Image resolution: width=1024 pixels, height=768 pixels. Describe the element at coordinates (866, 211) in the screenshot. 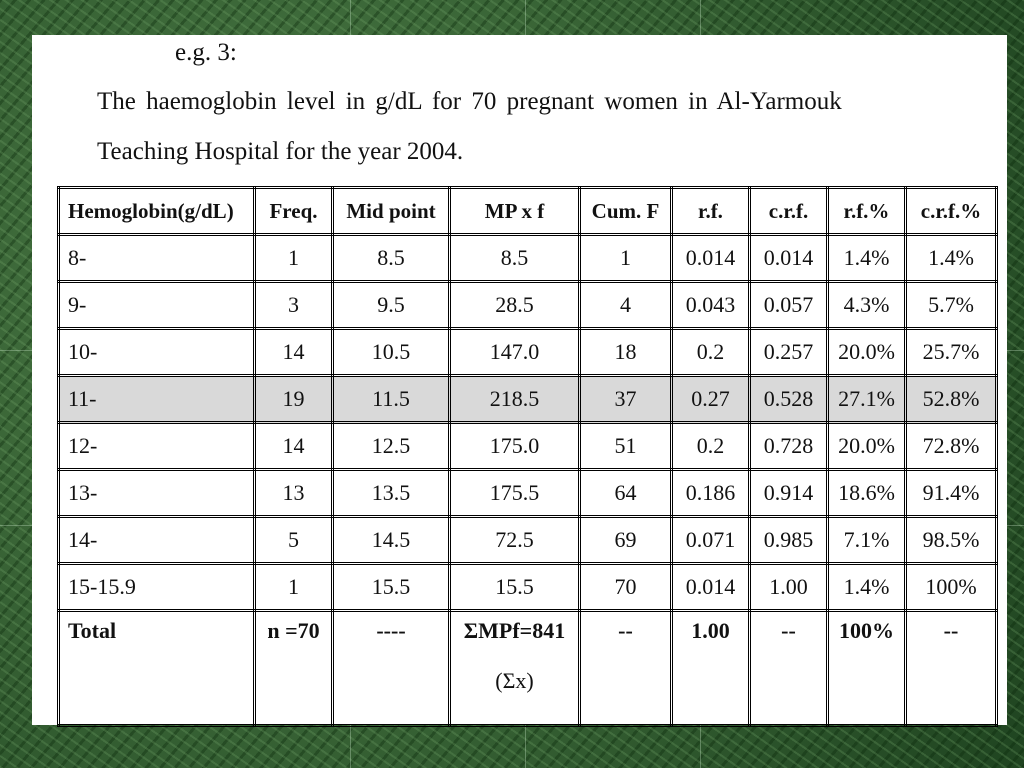

I see `column-header: r.f.%` at that location.